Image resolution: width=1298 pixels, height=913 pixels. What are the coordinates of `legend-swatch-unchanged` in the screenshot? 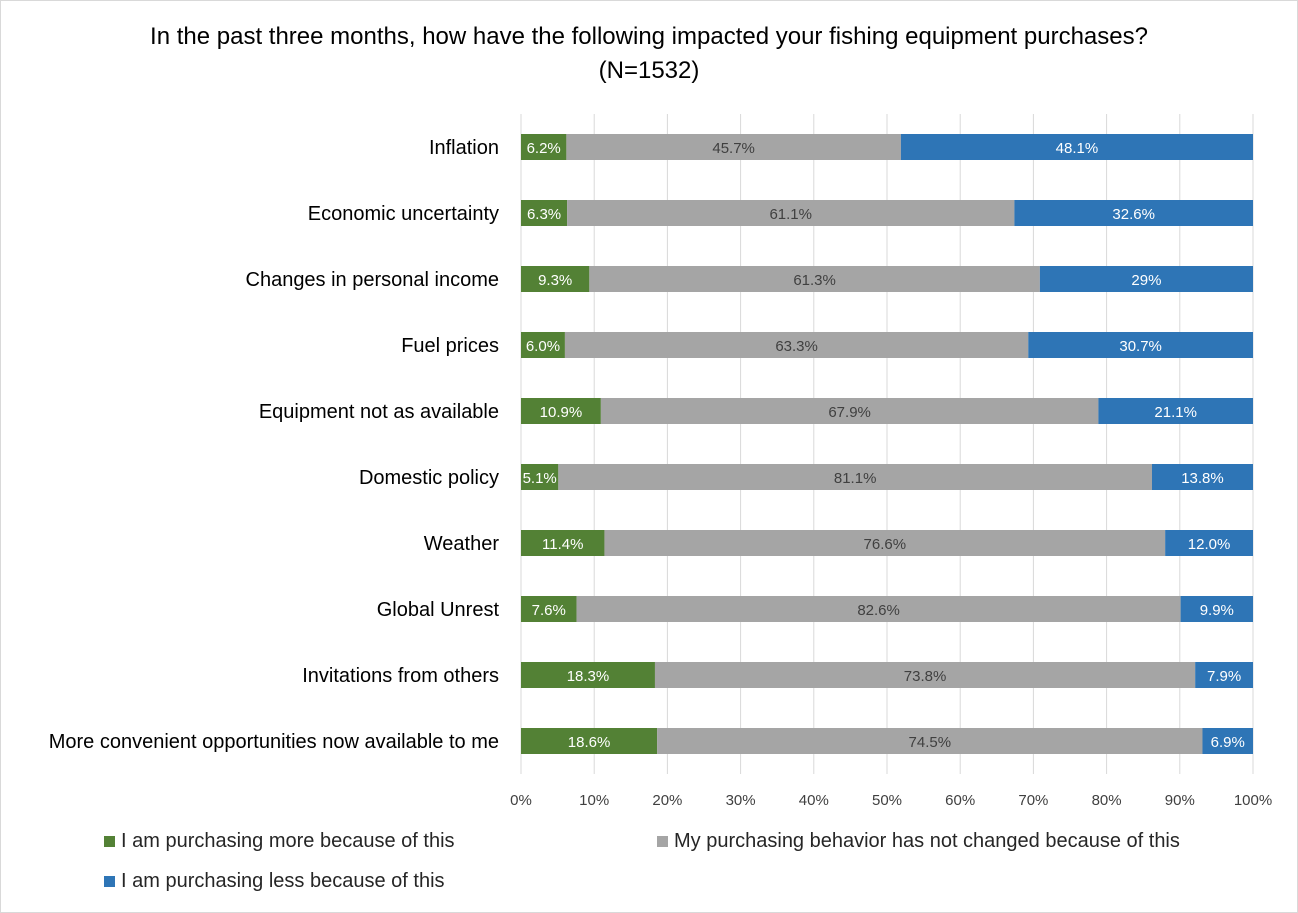 It's located at (662, 841).